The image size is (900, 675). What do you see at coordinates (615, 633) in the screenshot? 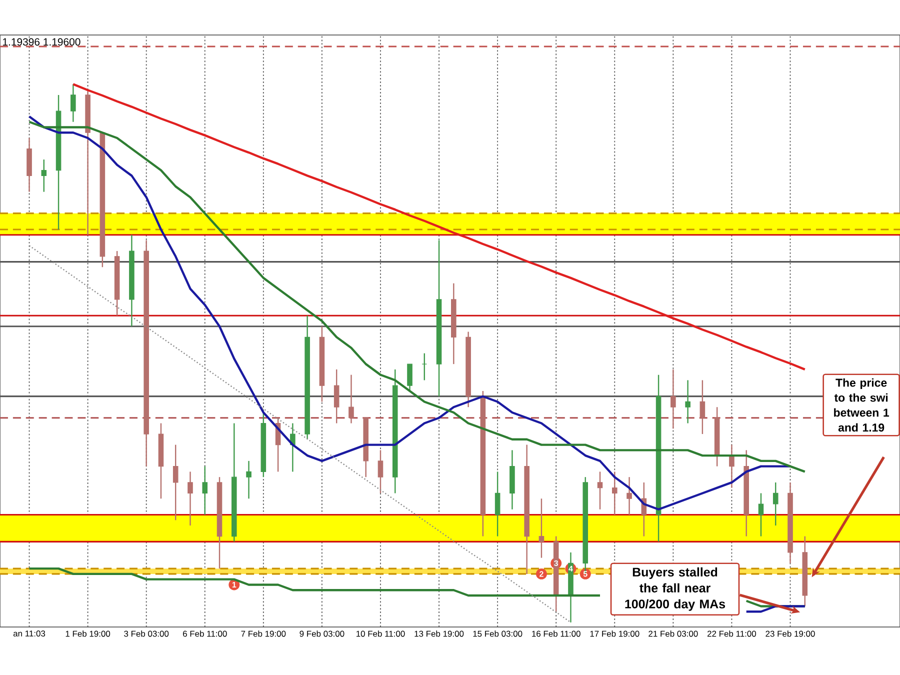
I see `x-tick-label: 17 Feb 19:00` at bounding box center [615, 633].